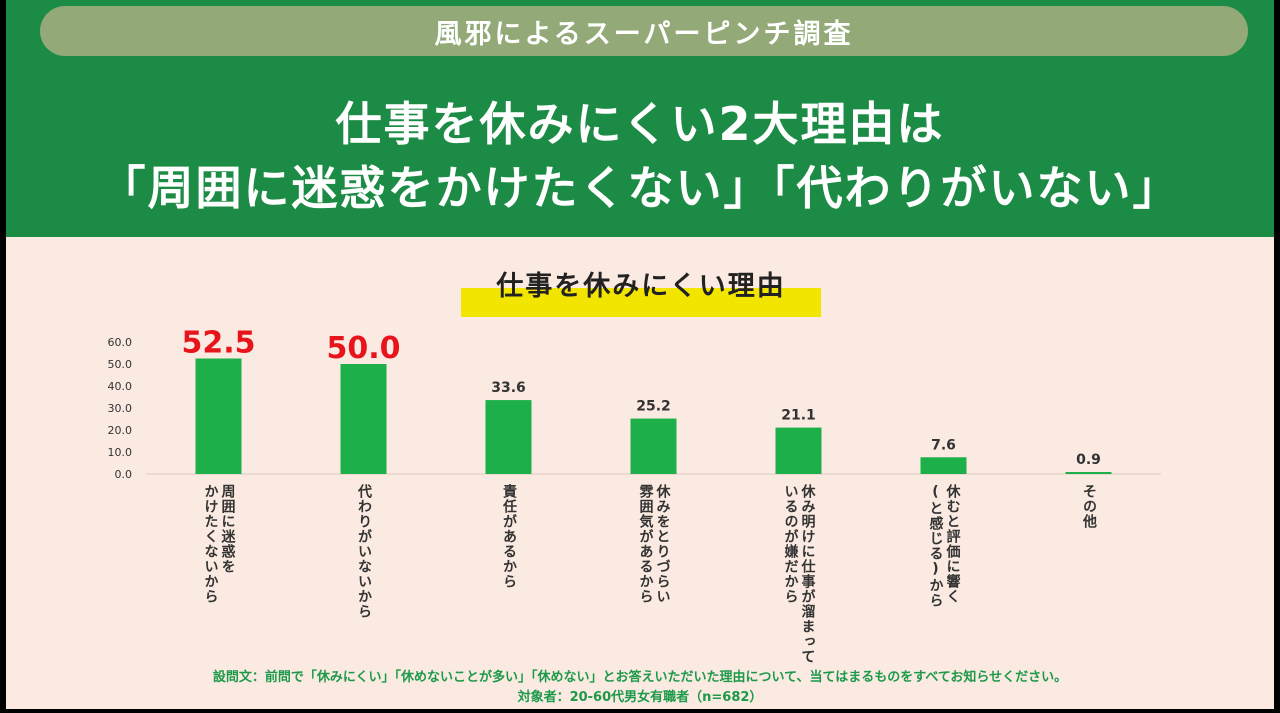  I want to click on category-label: 休みをとりづらい 雰囲気があるから, so click(654, 544).